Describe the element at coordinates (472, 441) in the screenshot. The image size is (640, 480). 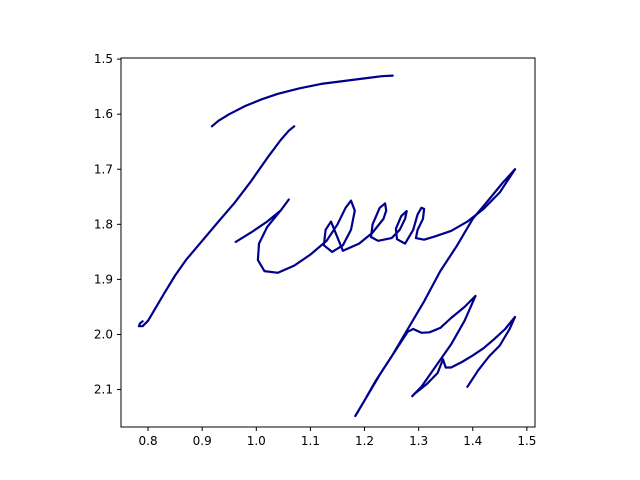
I see `x-tick-label: 1.4` at that location.